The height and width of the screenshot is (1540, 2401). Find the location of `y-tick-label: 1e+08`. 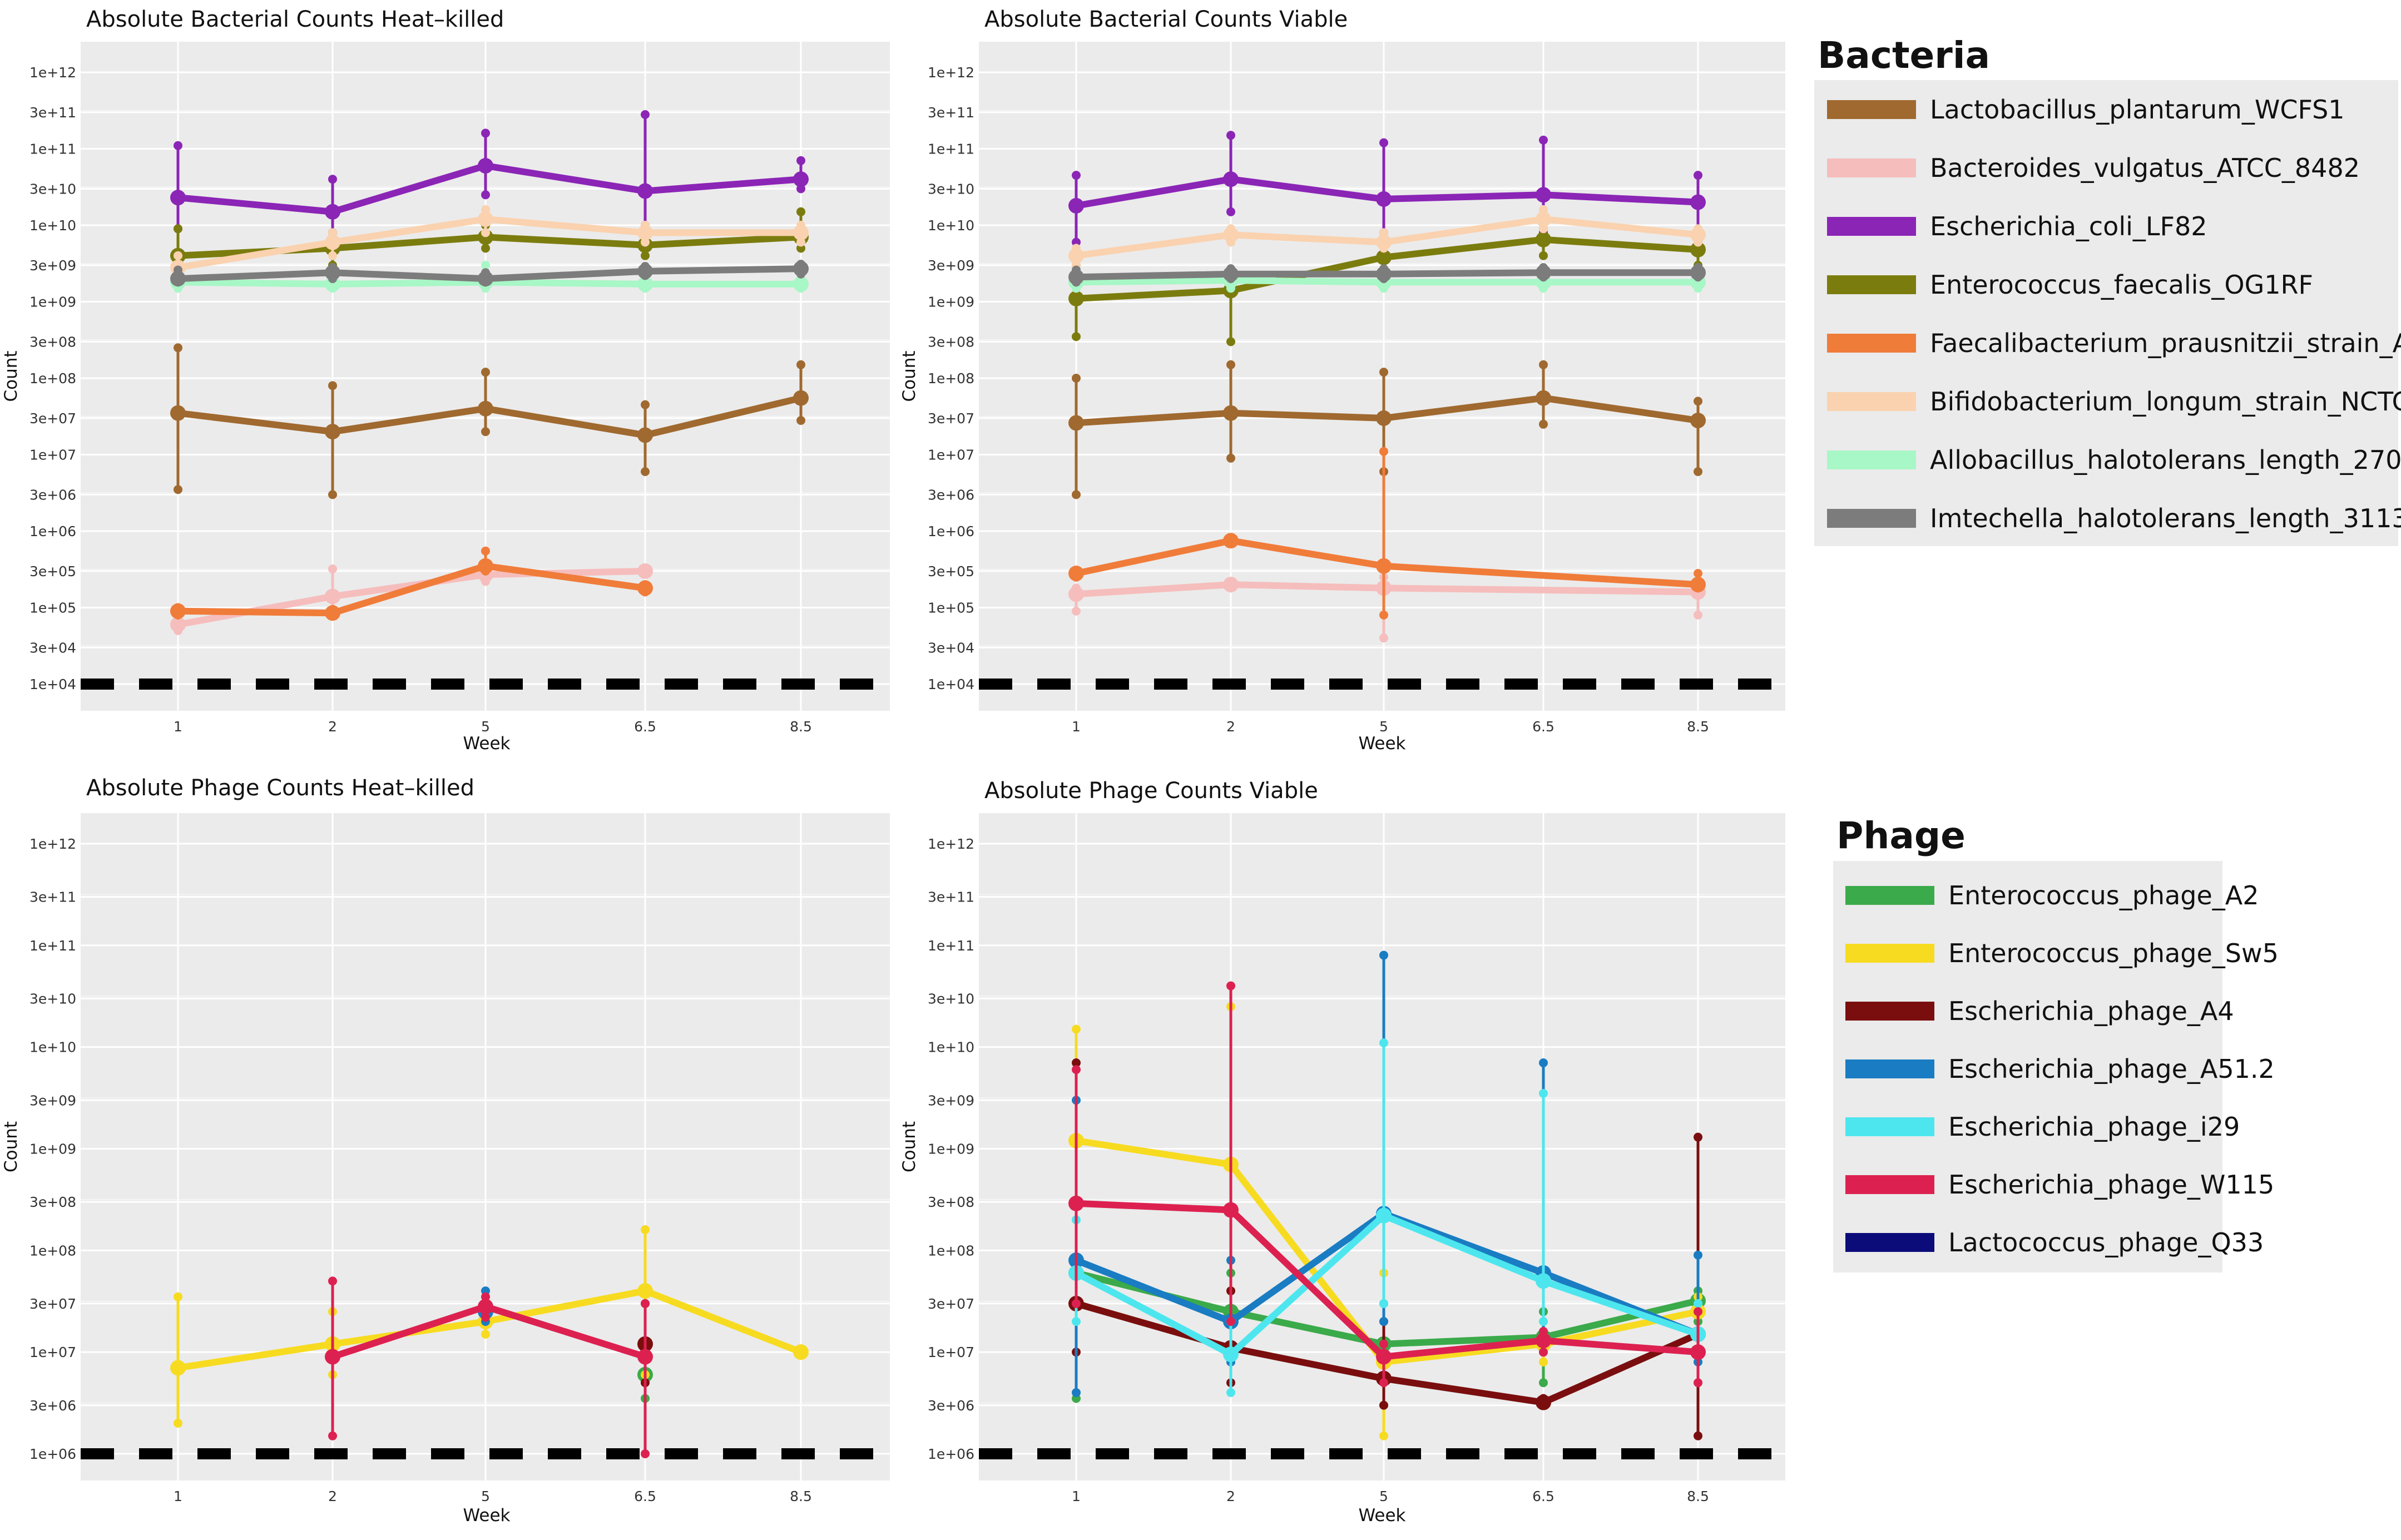

y-tick-label: 1e+08 is located at coordinates (951, 1251).